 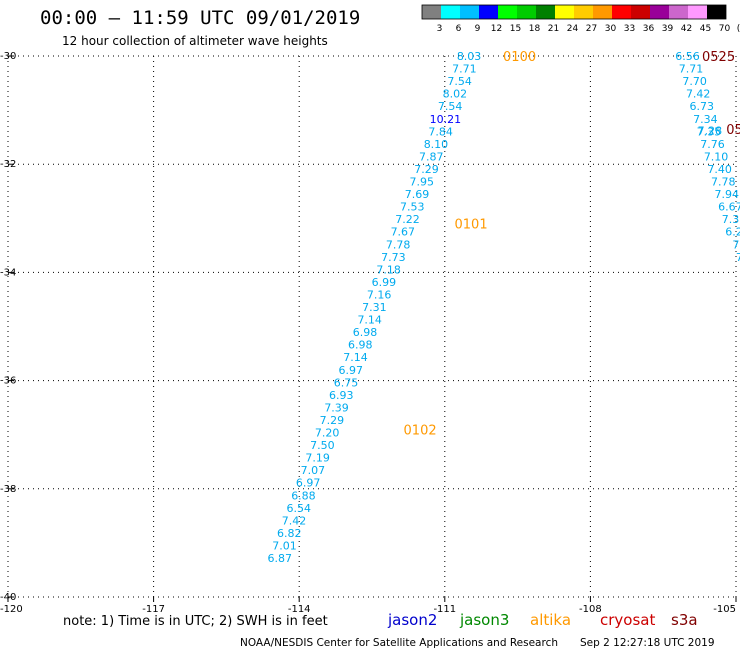 I want to click on colorbar-frame, so click(x=574, y=12).